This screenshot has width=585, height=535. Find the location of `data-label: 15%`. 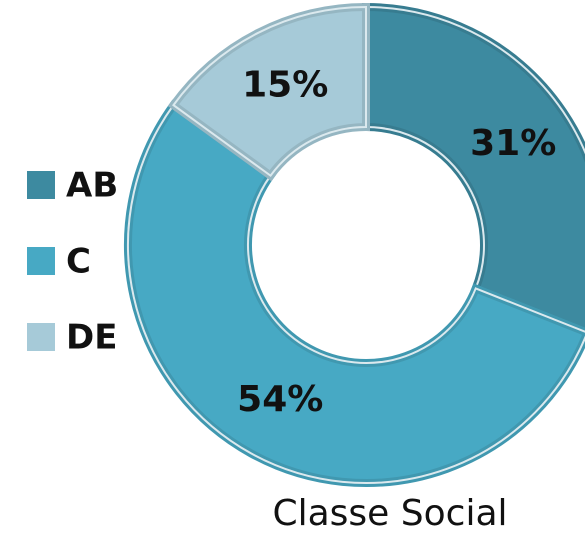

data-label: 15% is located at coordinates (285, 84).